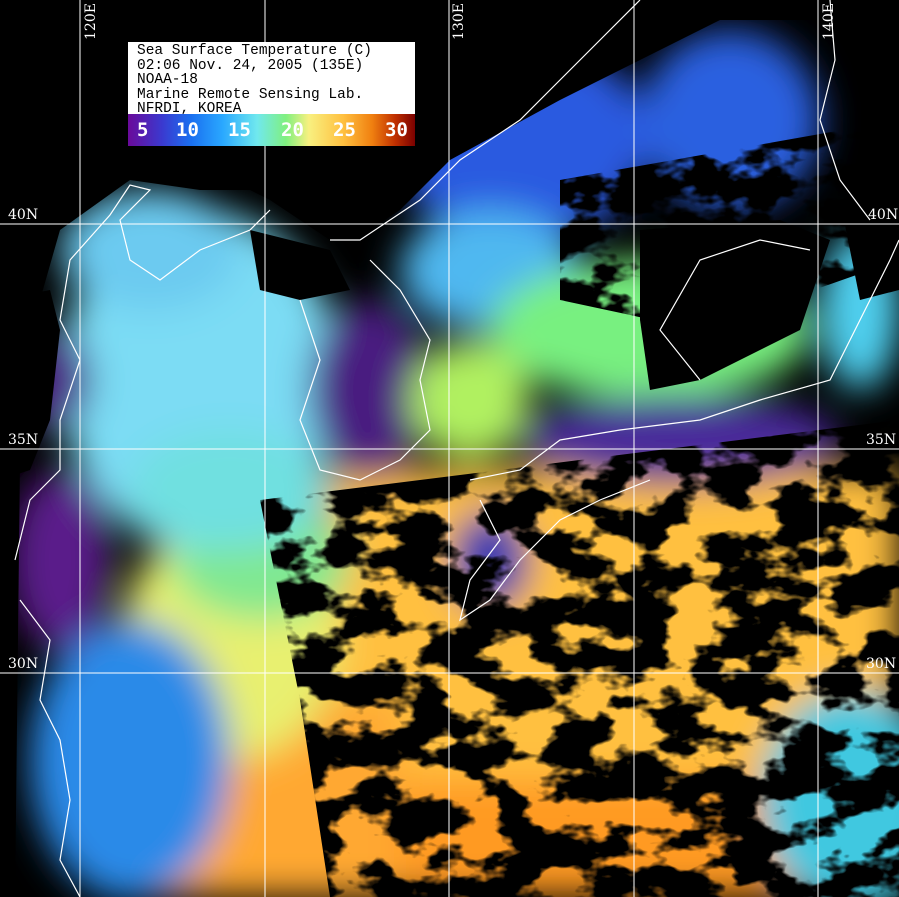 The height and width of the screenshot is (897, 899). Describe the element at coordinates (143, 130) in the screenshot. I see `colorbar-label-5: 5` at that location.